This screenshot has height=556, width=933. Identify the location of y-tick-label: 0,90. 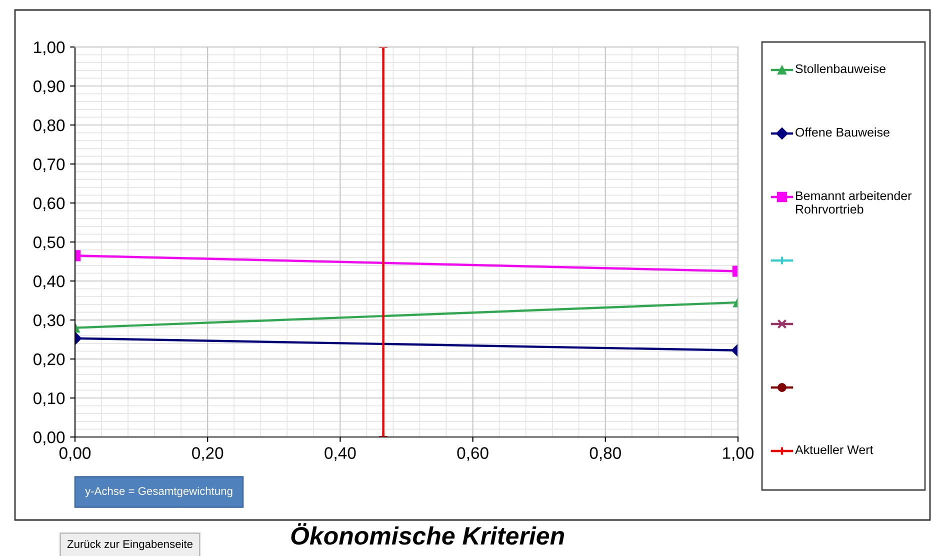
(49, 87).